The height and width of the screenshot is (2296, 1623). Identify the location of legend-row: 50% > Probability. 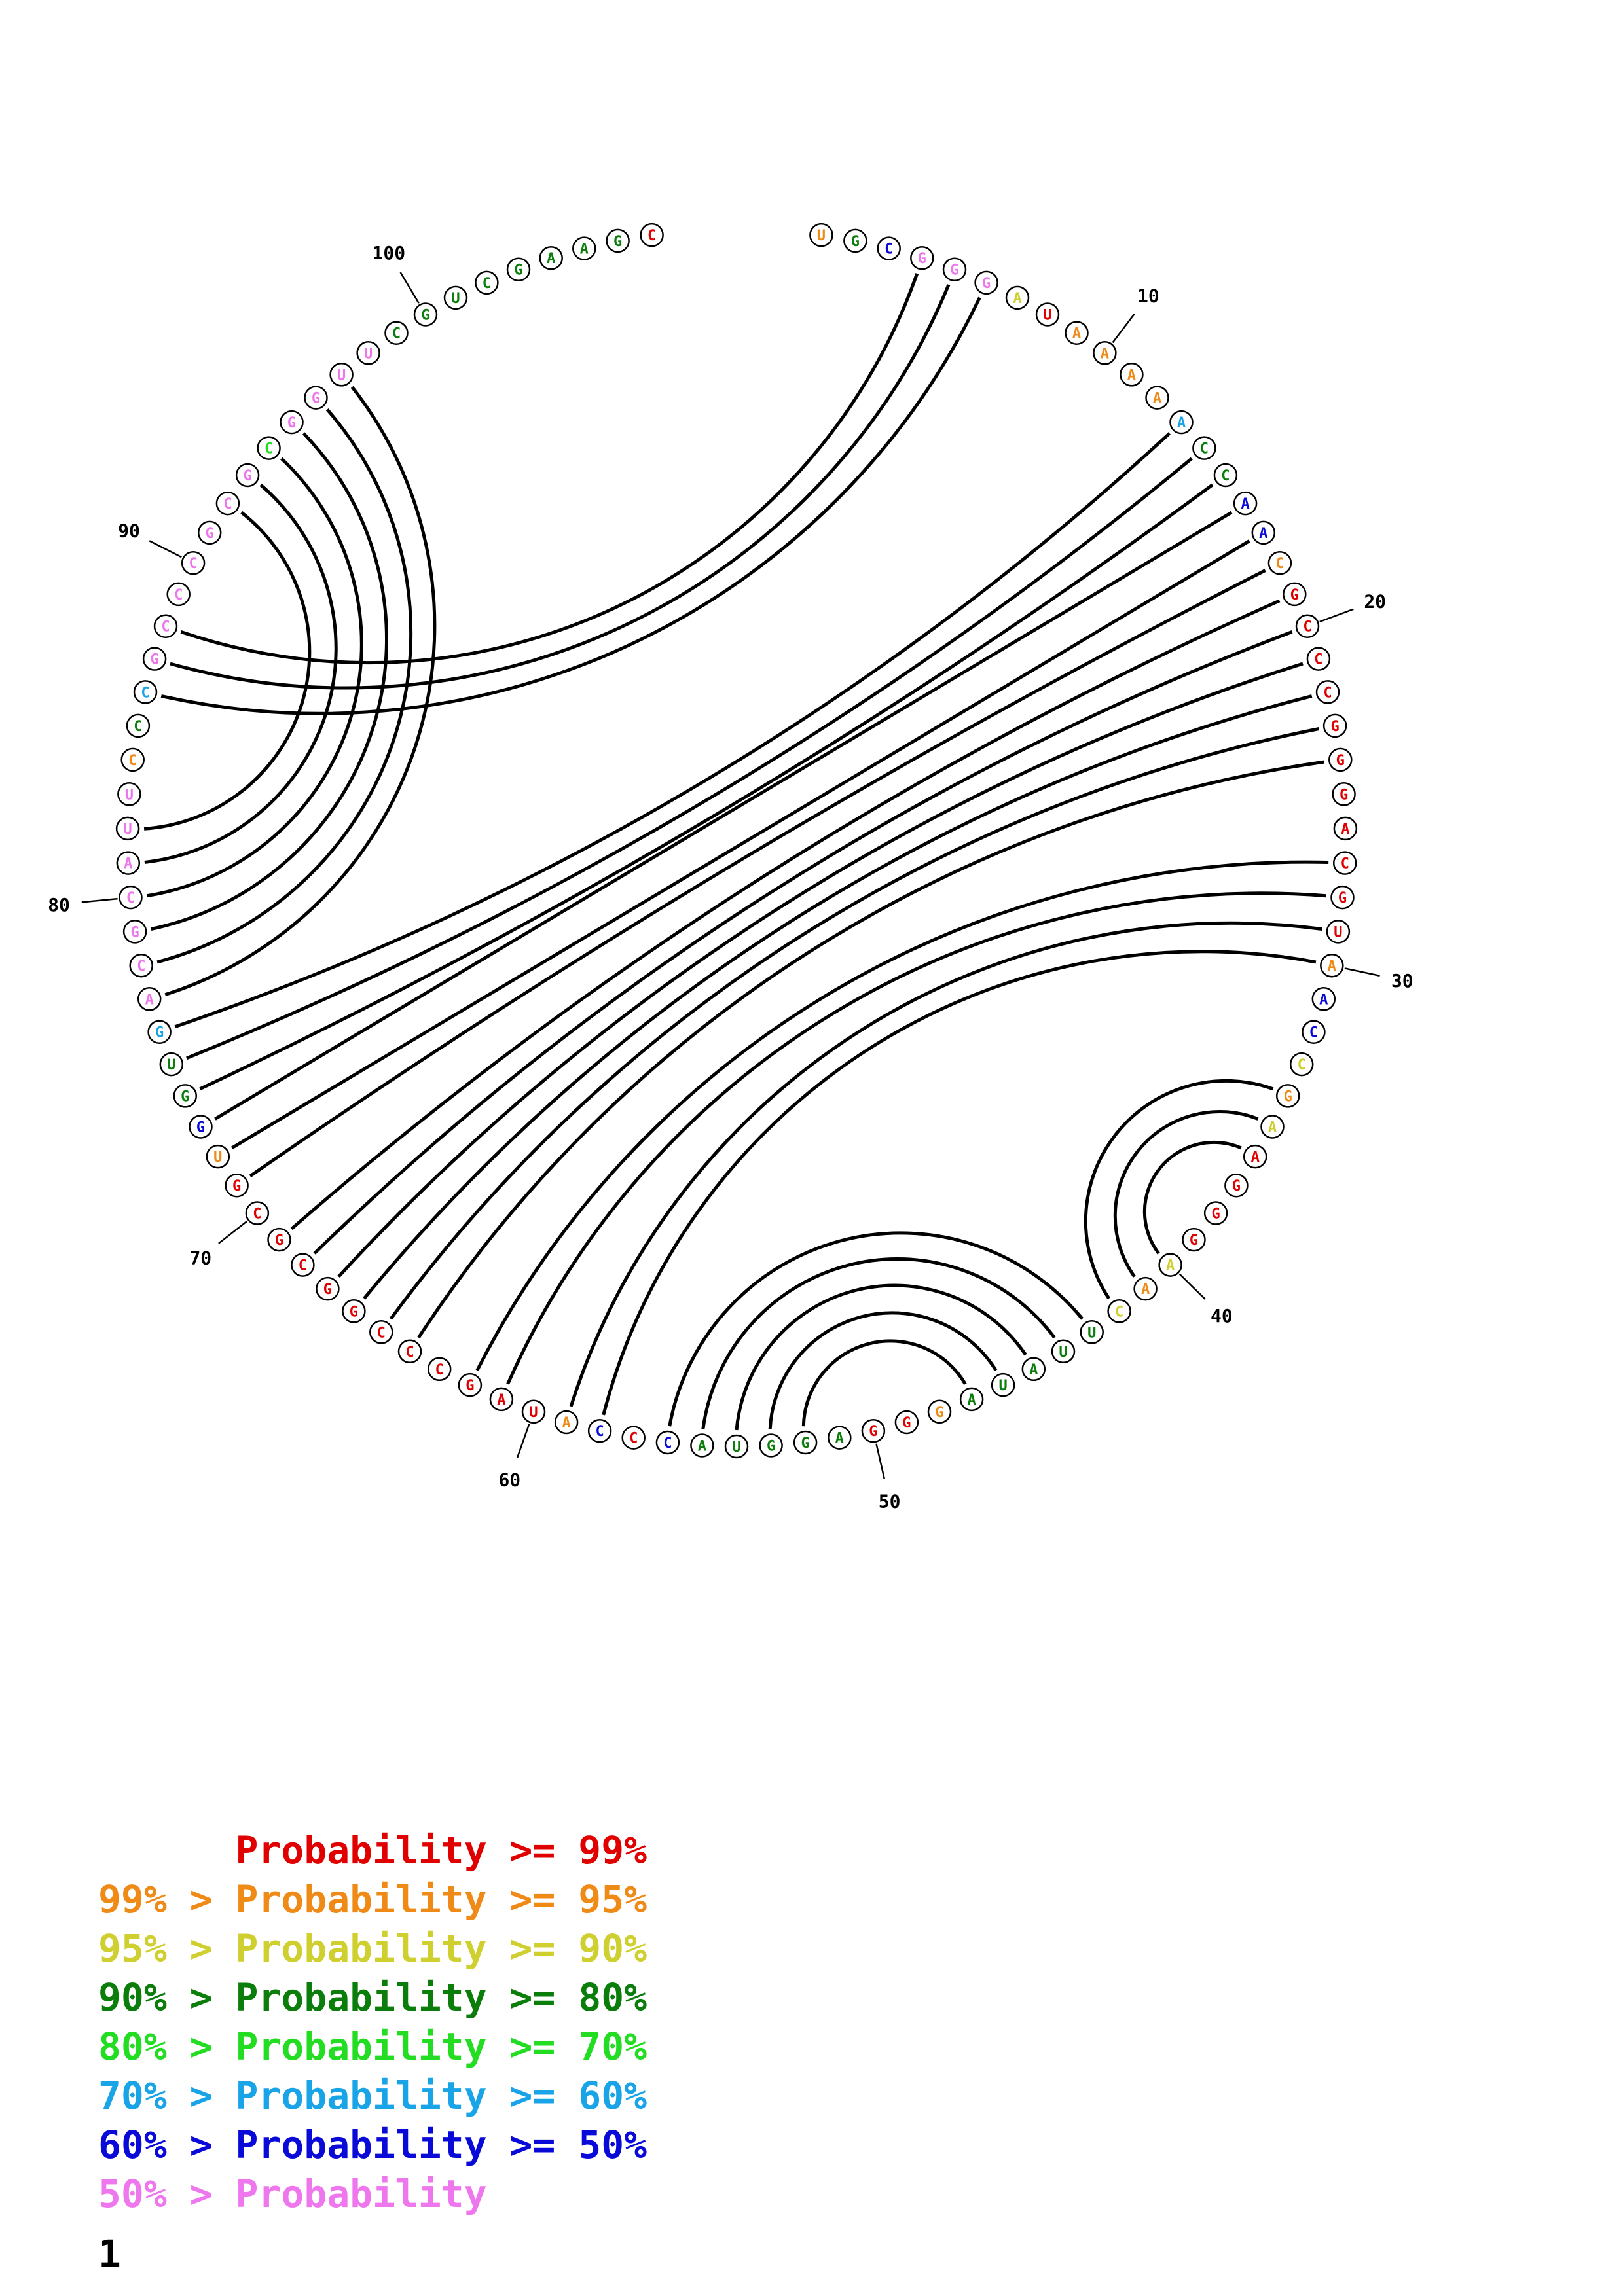
(372, 2194).